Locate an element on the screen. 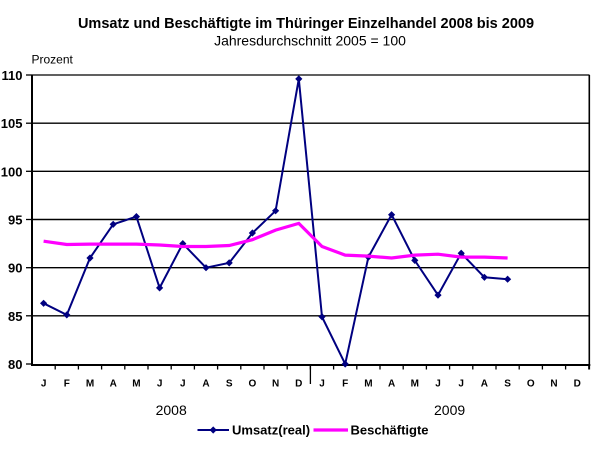 This screenshot has height=450, width=600. svg-text: 105 is located at coordinates (12, 123).